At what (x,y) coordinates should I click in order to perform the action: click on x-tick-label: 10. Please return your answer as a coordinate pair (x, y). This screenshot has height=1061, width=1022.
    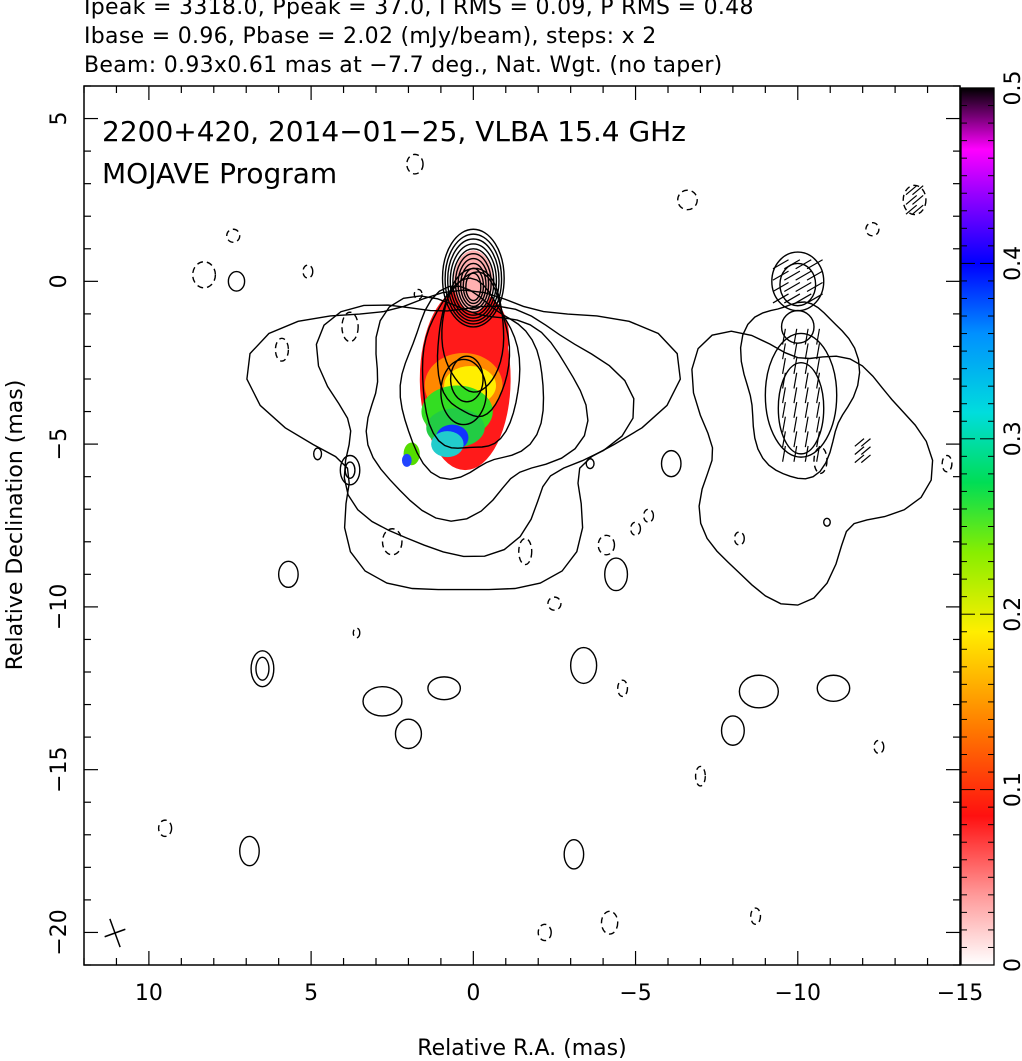
    Looking at the image, I should click on (149, 993).